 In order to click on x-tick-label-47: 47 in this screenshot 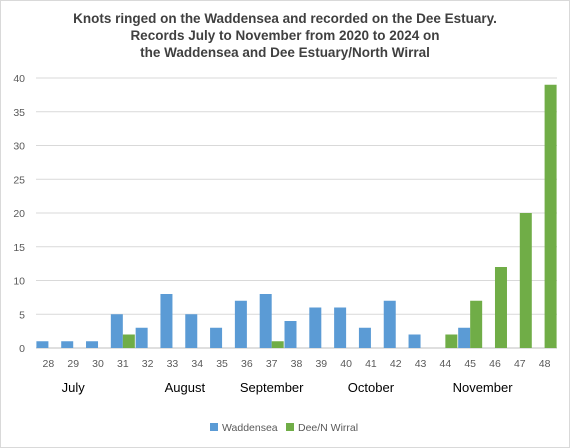, I will do `click(520, 364)`.